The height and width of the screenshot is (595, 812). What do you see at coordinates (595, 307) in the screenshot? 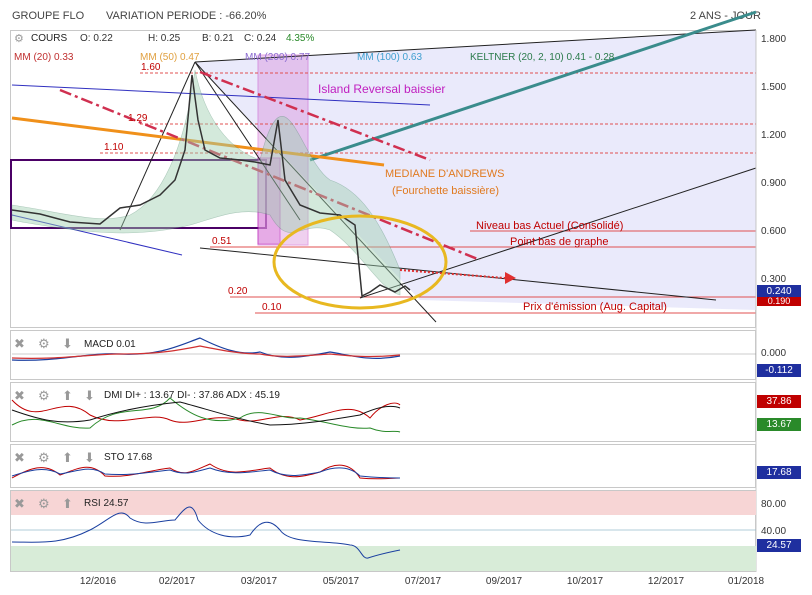
I see `issue-price-label: Prix d'émission (Aug. Capital)` at bounding box center [595, 307].